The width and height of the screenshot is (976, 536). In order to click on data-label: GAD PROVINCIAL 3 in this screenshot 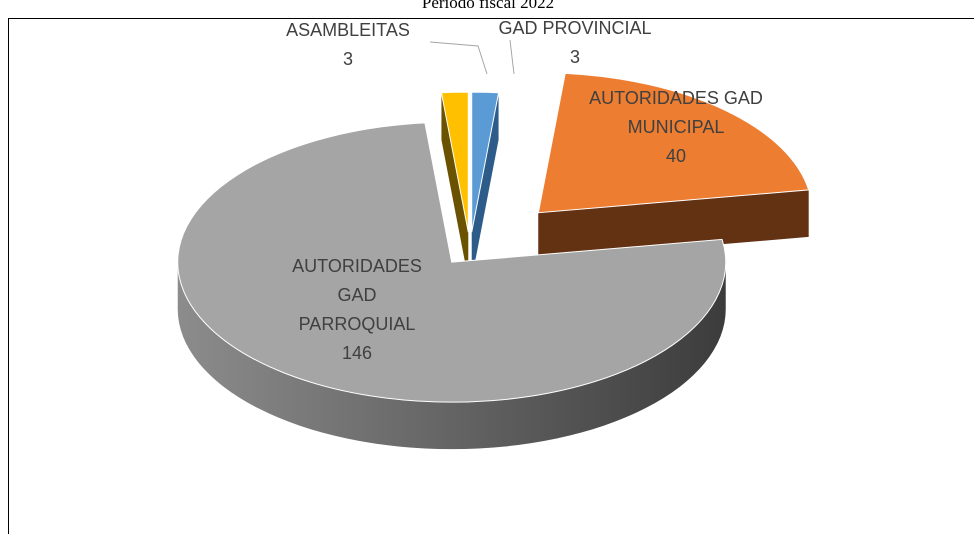, I will do `click(575, 43)`.